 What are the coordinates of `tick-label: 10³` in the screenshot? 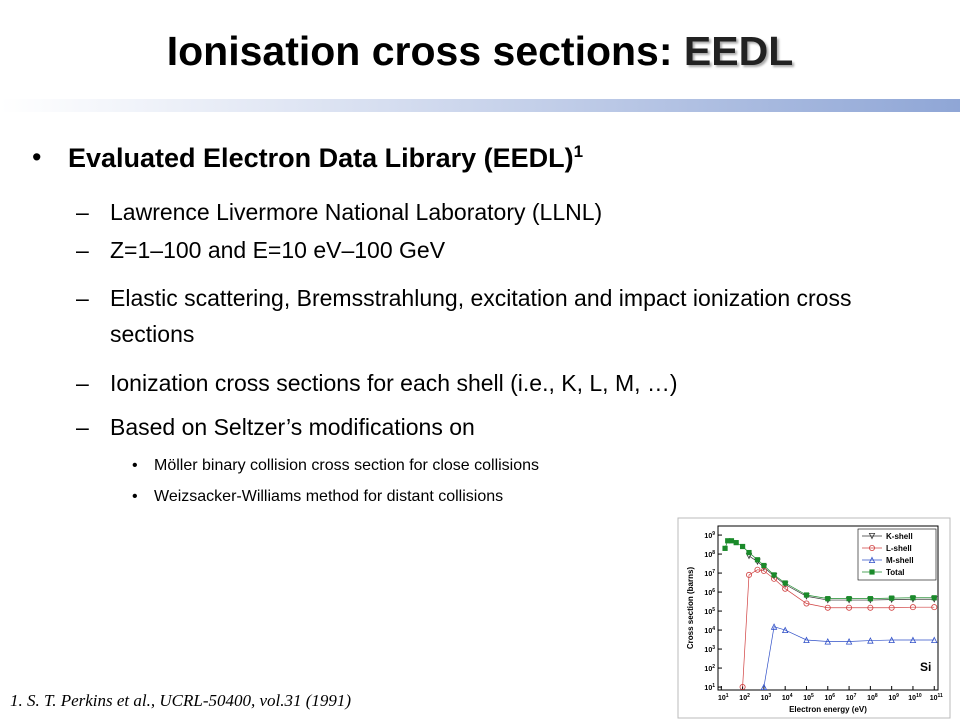 It's located at (709, 649).